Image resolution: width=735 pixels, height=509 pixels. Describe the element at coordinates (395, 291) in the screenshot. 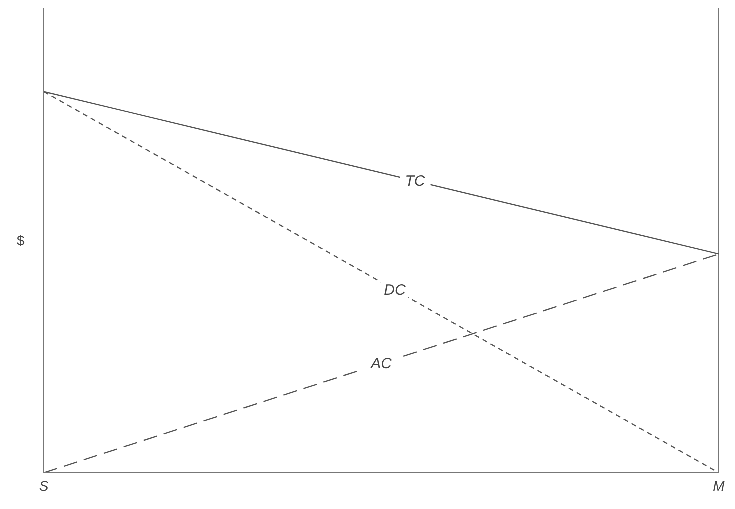

I see `series-label: DC` at that location.